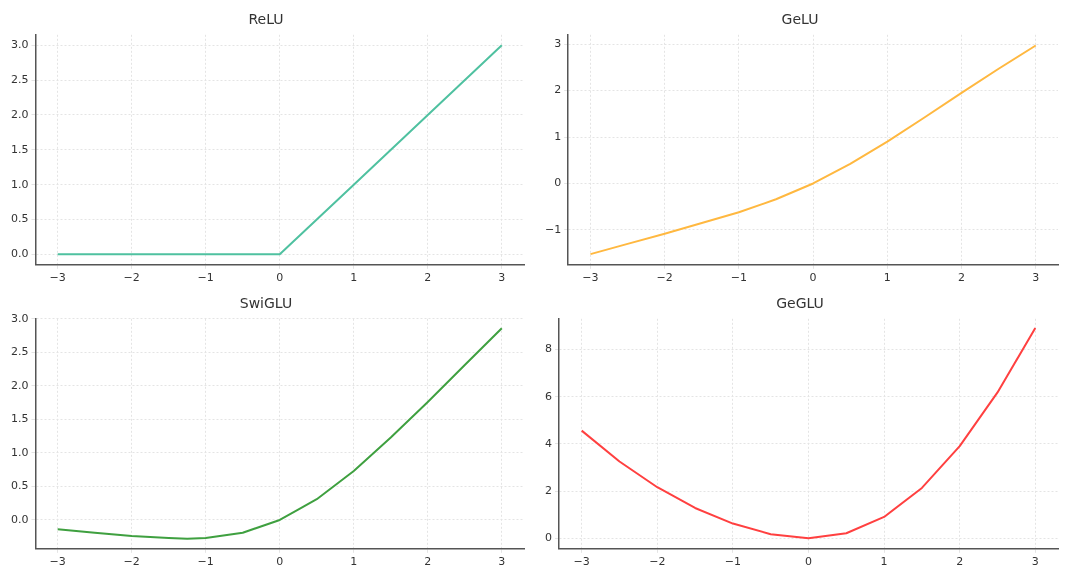 Image resolution: width=1080 pixels, height=581 pixels. I want to click on y-tick-label: −1, so click(553, 229).